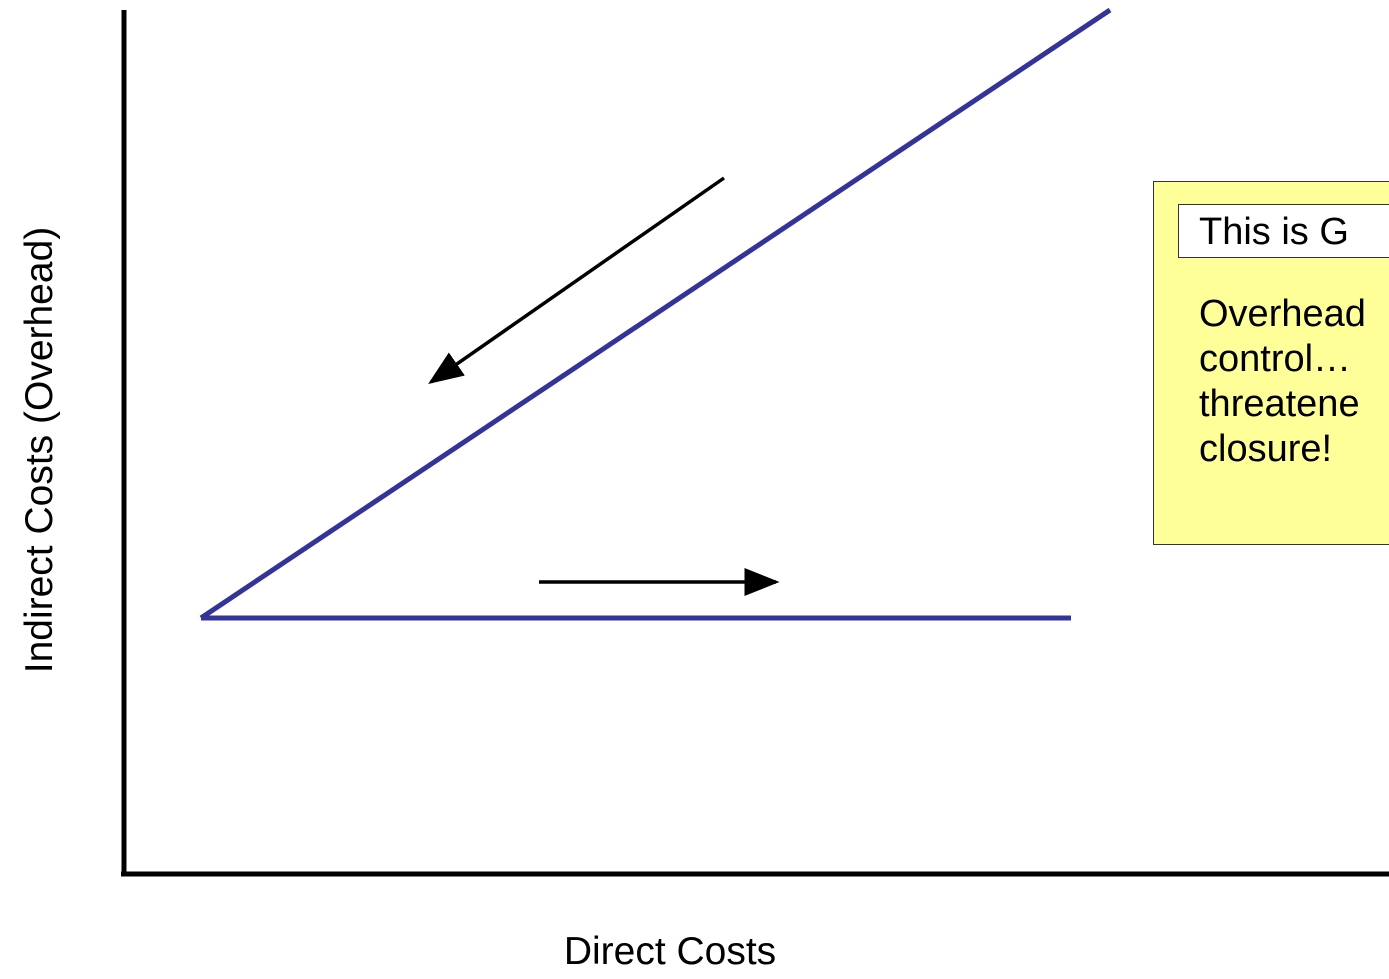 The height and width of the screenshot is (979, 1389). What do you see at coordinates (1282, 314) in the screenshot?
I see `callout-body-line: Overhead` at bounding box center [1282, 314].